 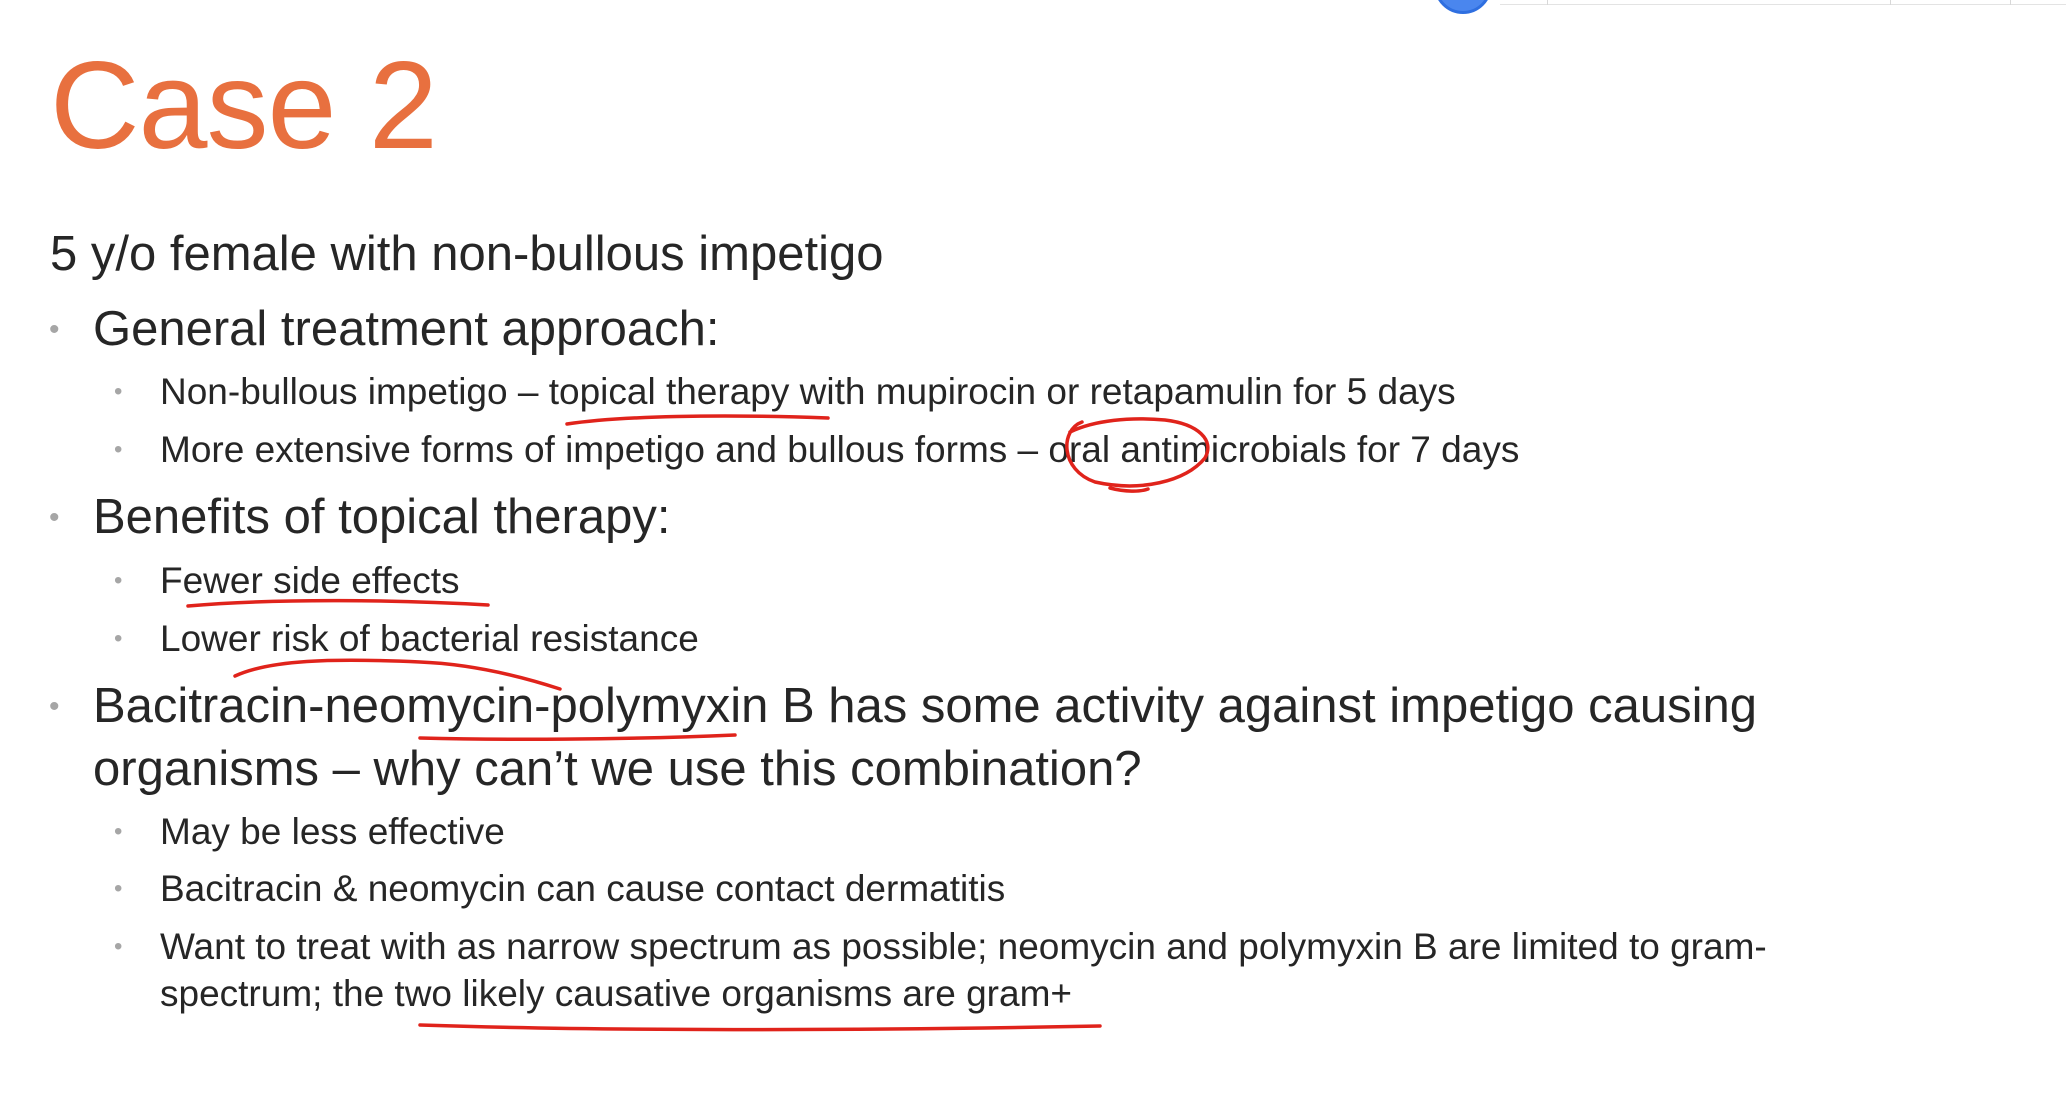 I want to click on slide-subtitle: 5 y/o female with non-bullous impetigo, so click(x=467, y=254).